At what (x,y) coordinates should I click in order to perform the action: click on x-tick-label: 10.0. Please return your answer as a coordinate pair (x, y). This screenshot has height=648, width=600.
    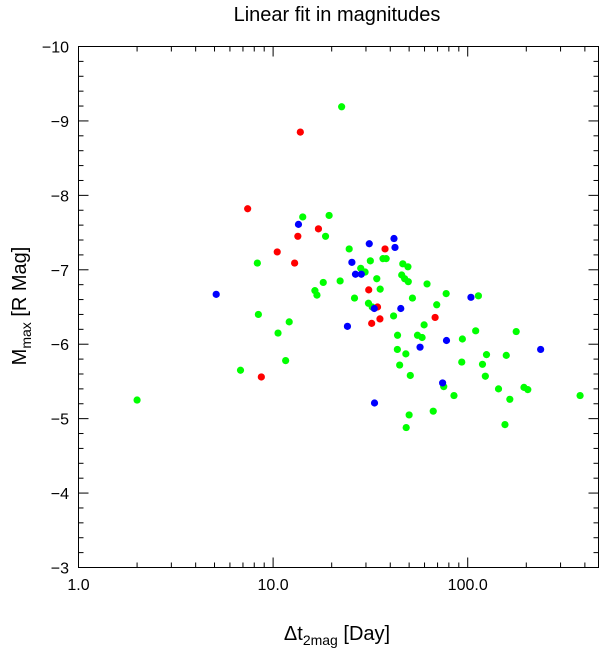
    Looking at the image, I should click on (273, 585).